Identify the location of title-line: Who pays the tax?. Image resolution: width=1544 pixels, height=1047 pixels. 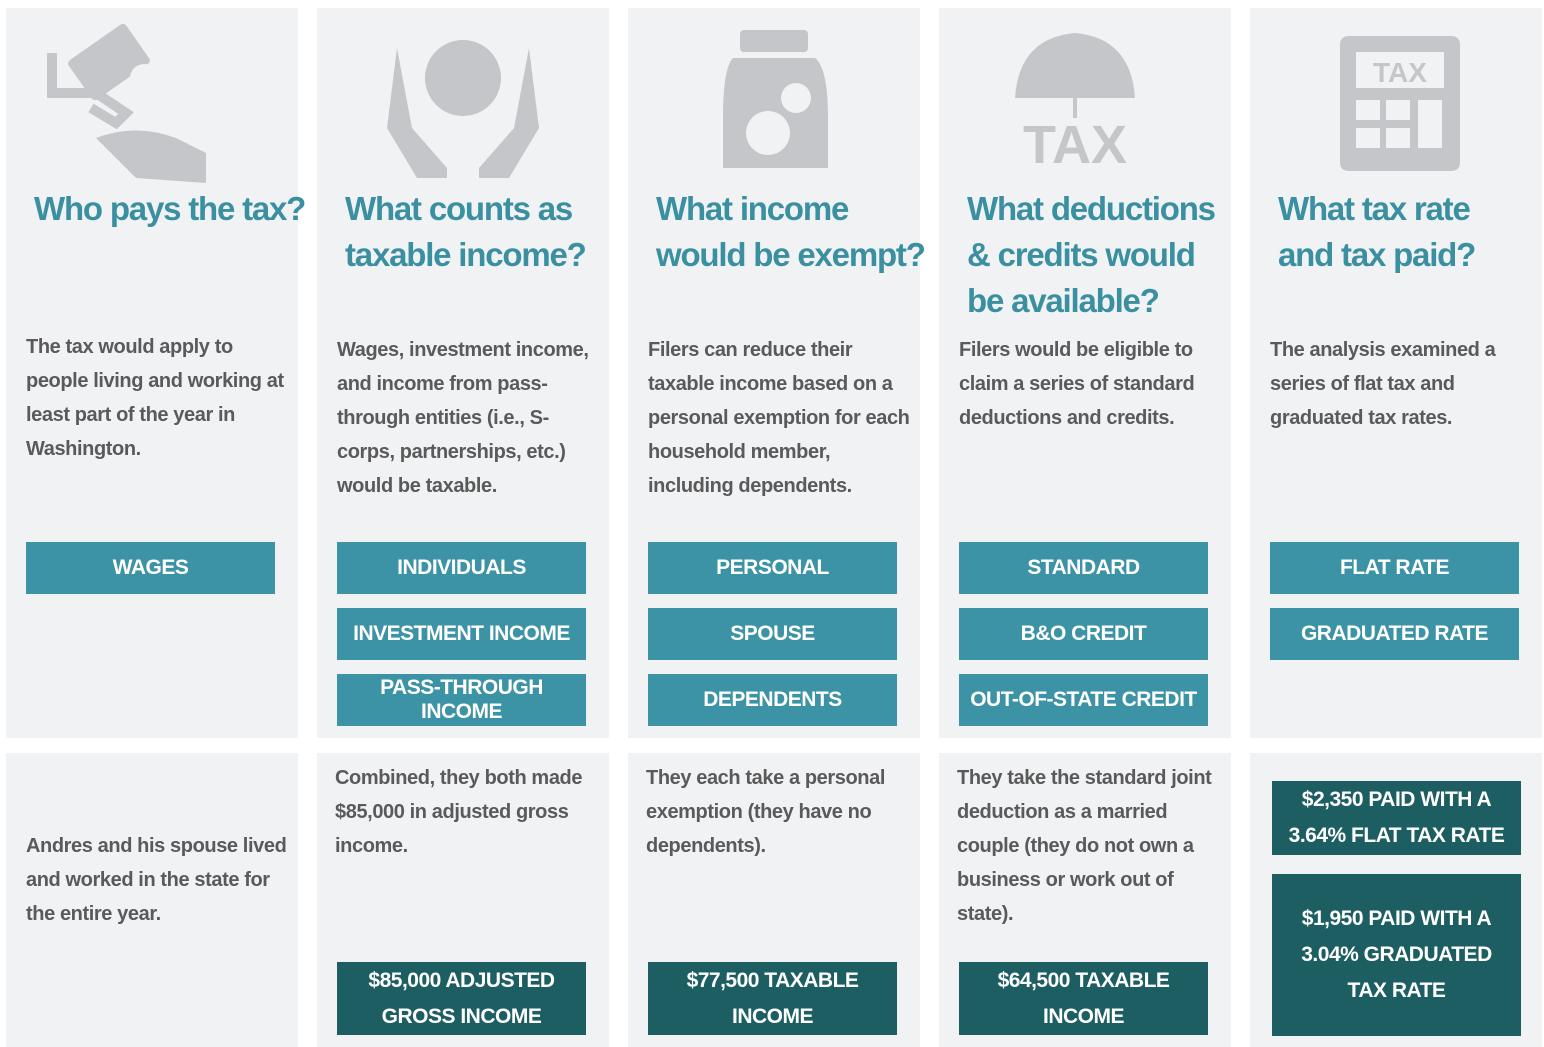
(170, 208).